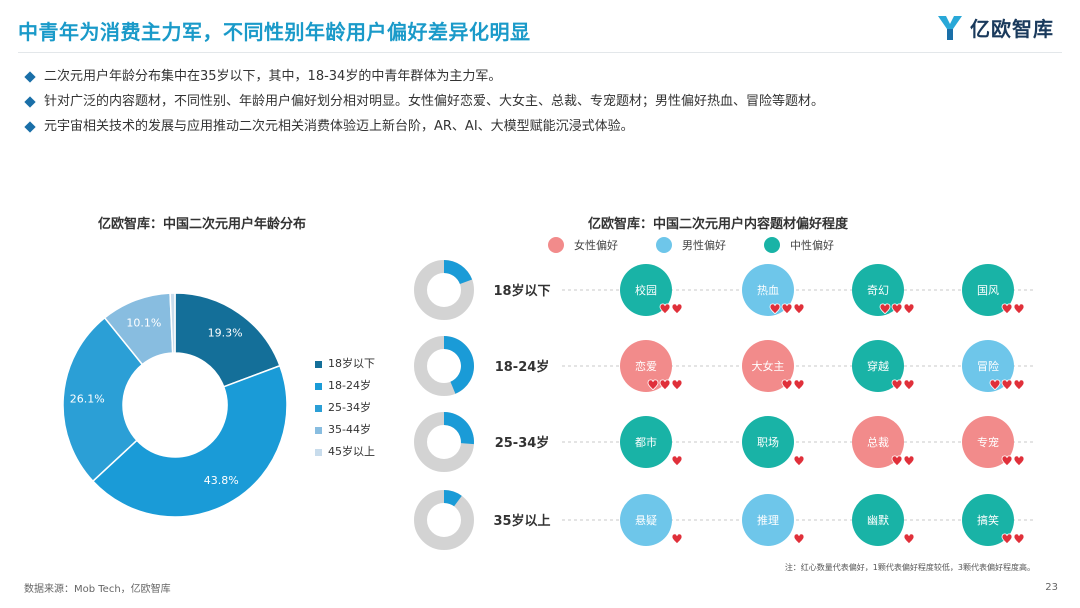 The width and height of the screenshot is (1080, 608). I want to click on legend-item: 18岁以下, so click(345, 364).